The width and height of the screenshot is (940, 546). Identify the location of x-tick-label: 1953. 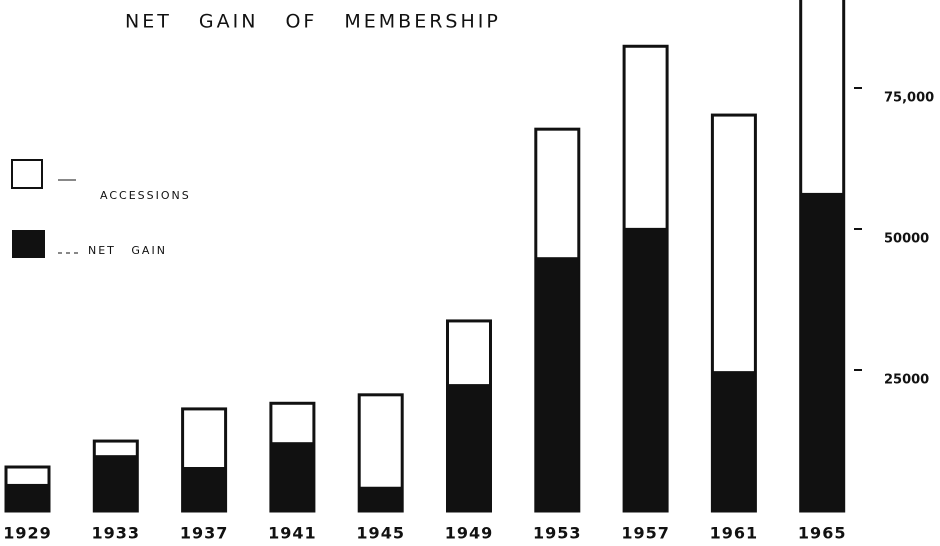
(557, 533).